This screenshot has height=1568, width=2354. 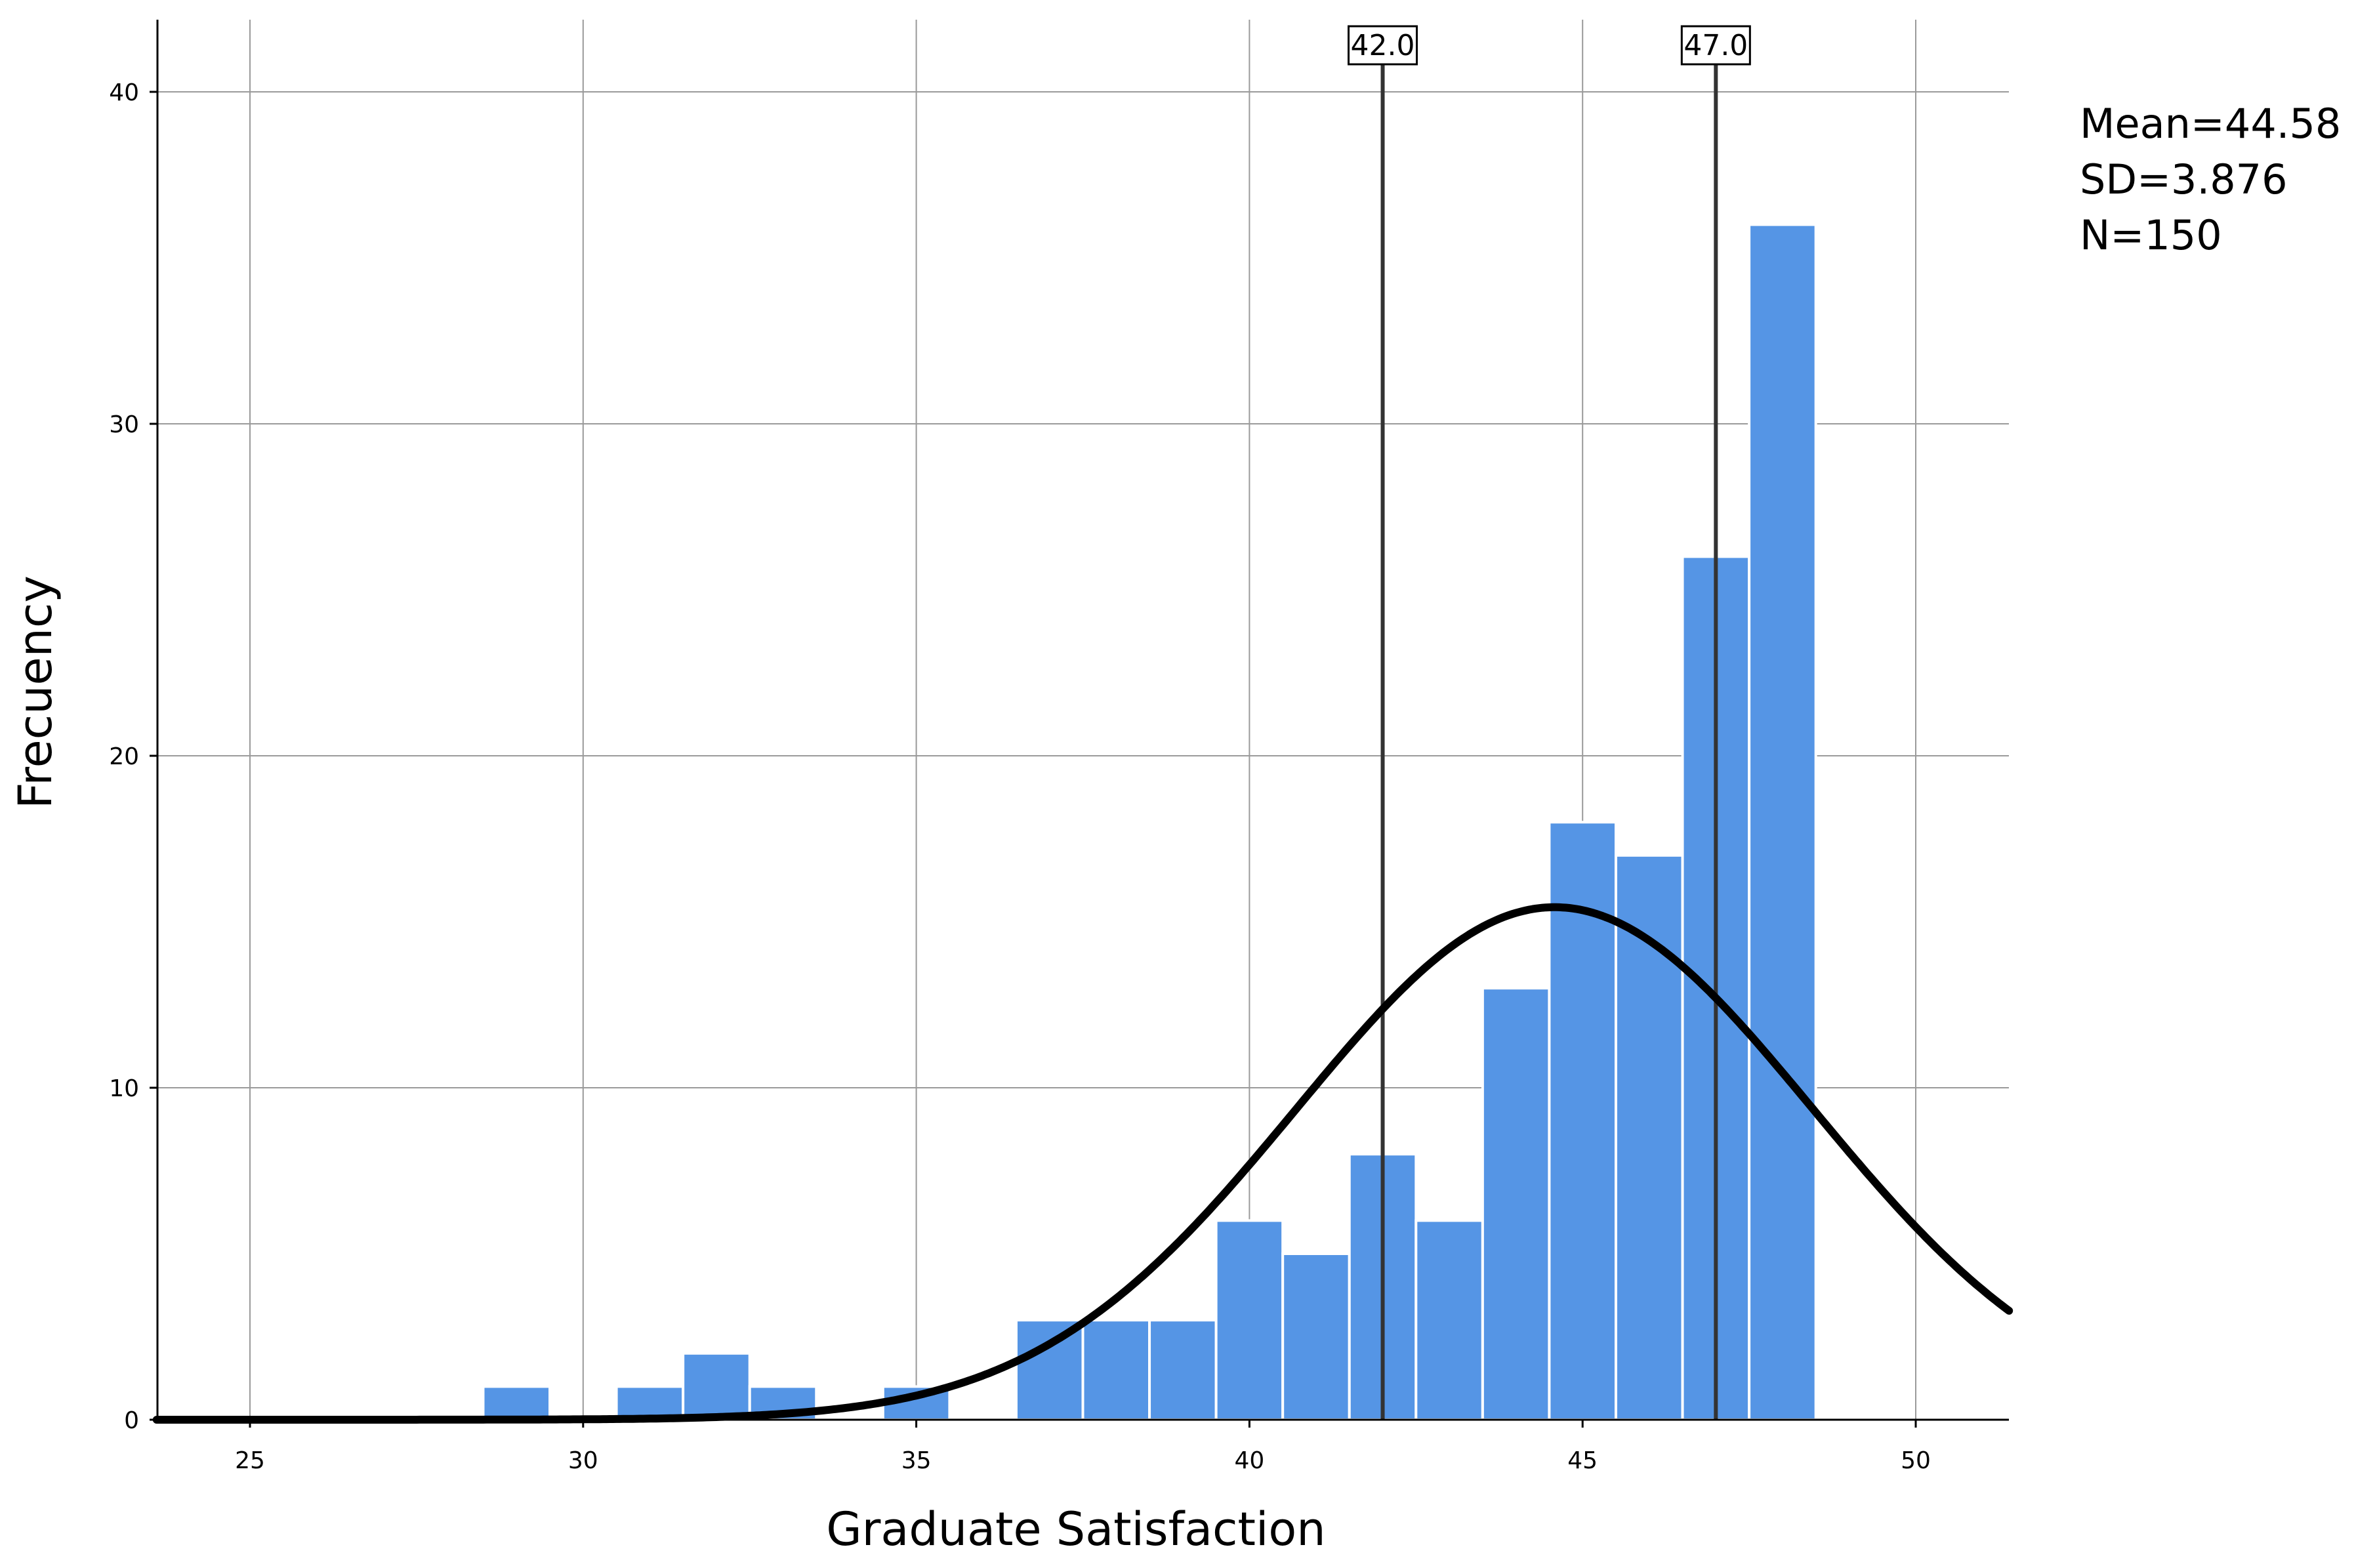 What do you see at coordinates (1916, 1460) in the screenshot?
I see `x-tick-label: 50` at bounding box center [1916, 1460].